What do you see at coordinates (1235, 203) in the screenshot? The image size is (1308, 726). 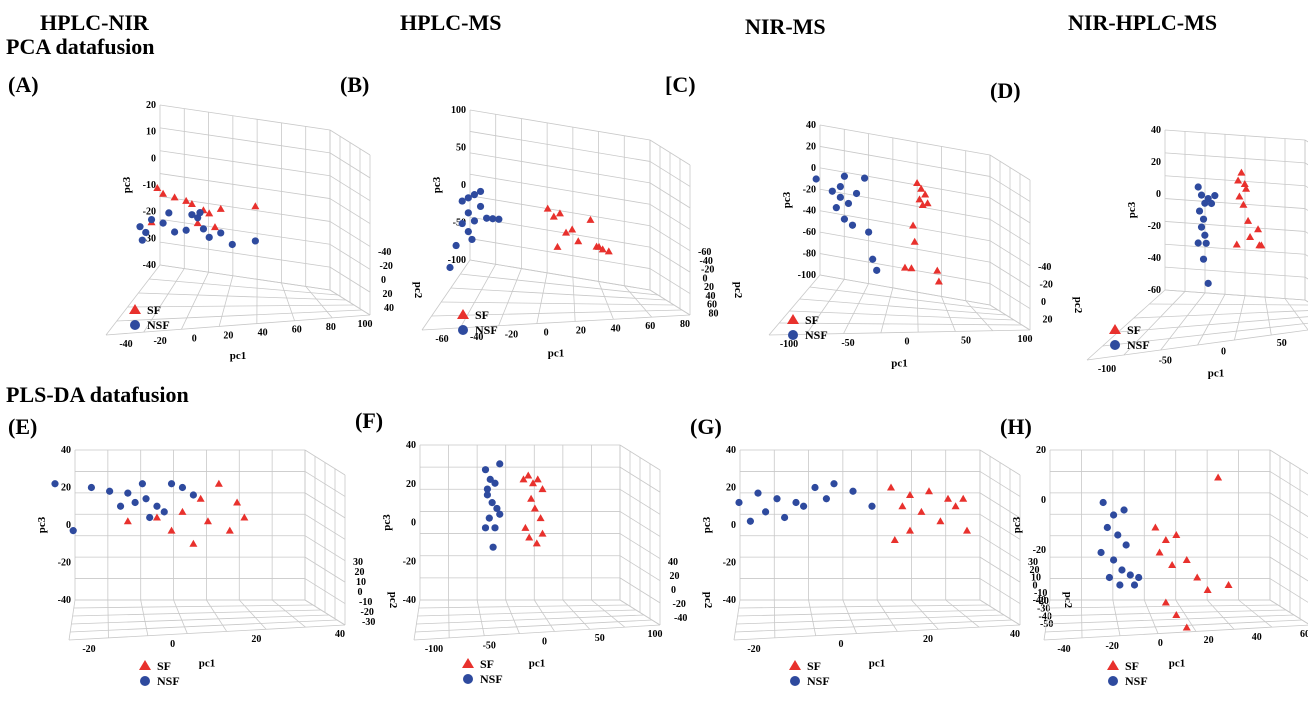 I see `panel-d-back-wall-hgrid` at bounding box center [1235, 203].